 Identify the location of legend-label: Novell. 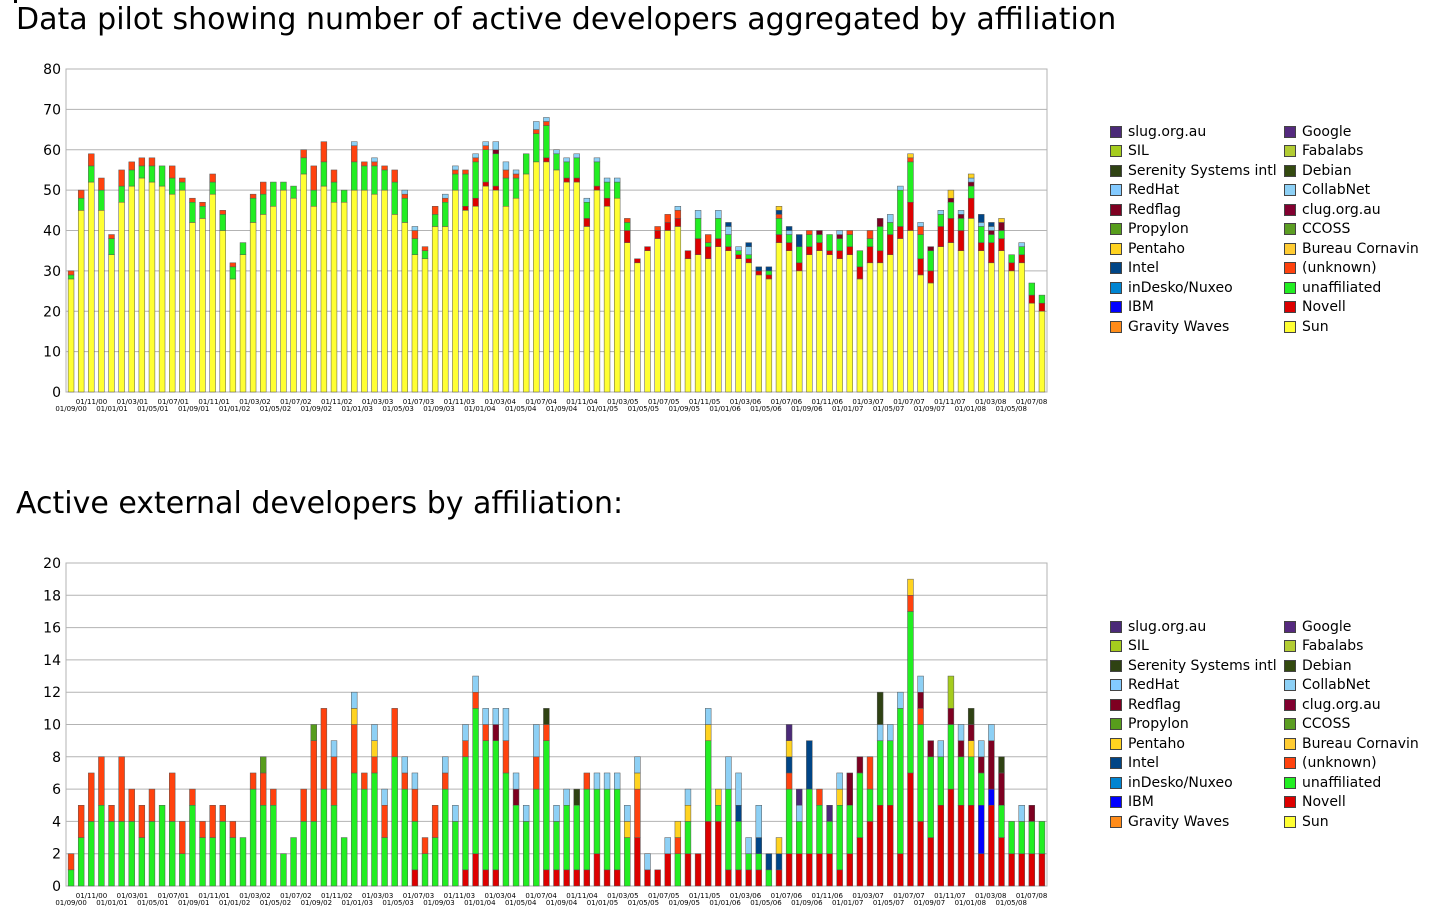
(1324, 307).